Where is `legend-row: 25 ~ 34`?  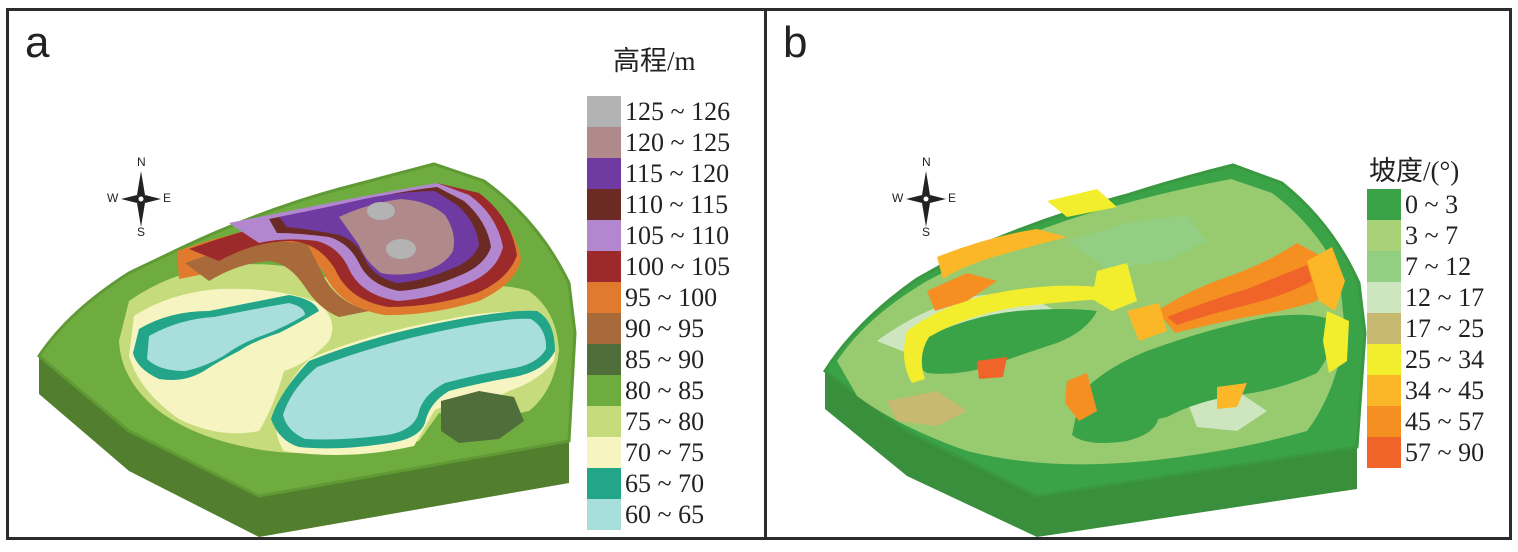
legend-row: 25 ~ 34 is located at coordinates (1425, 359).